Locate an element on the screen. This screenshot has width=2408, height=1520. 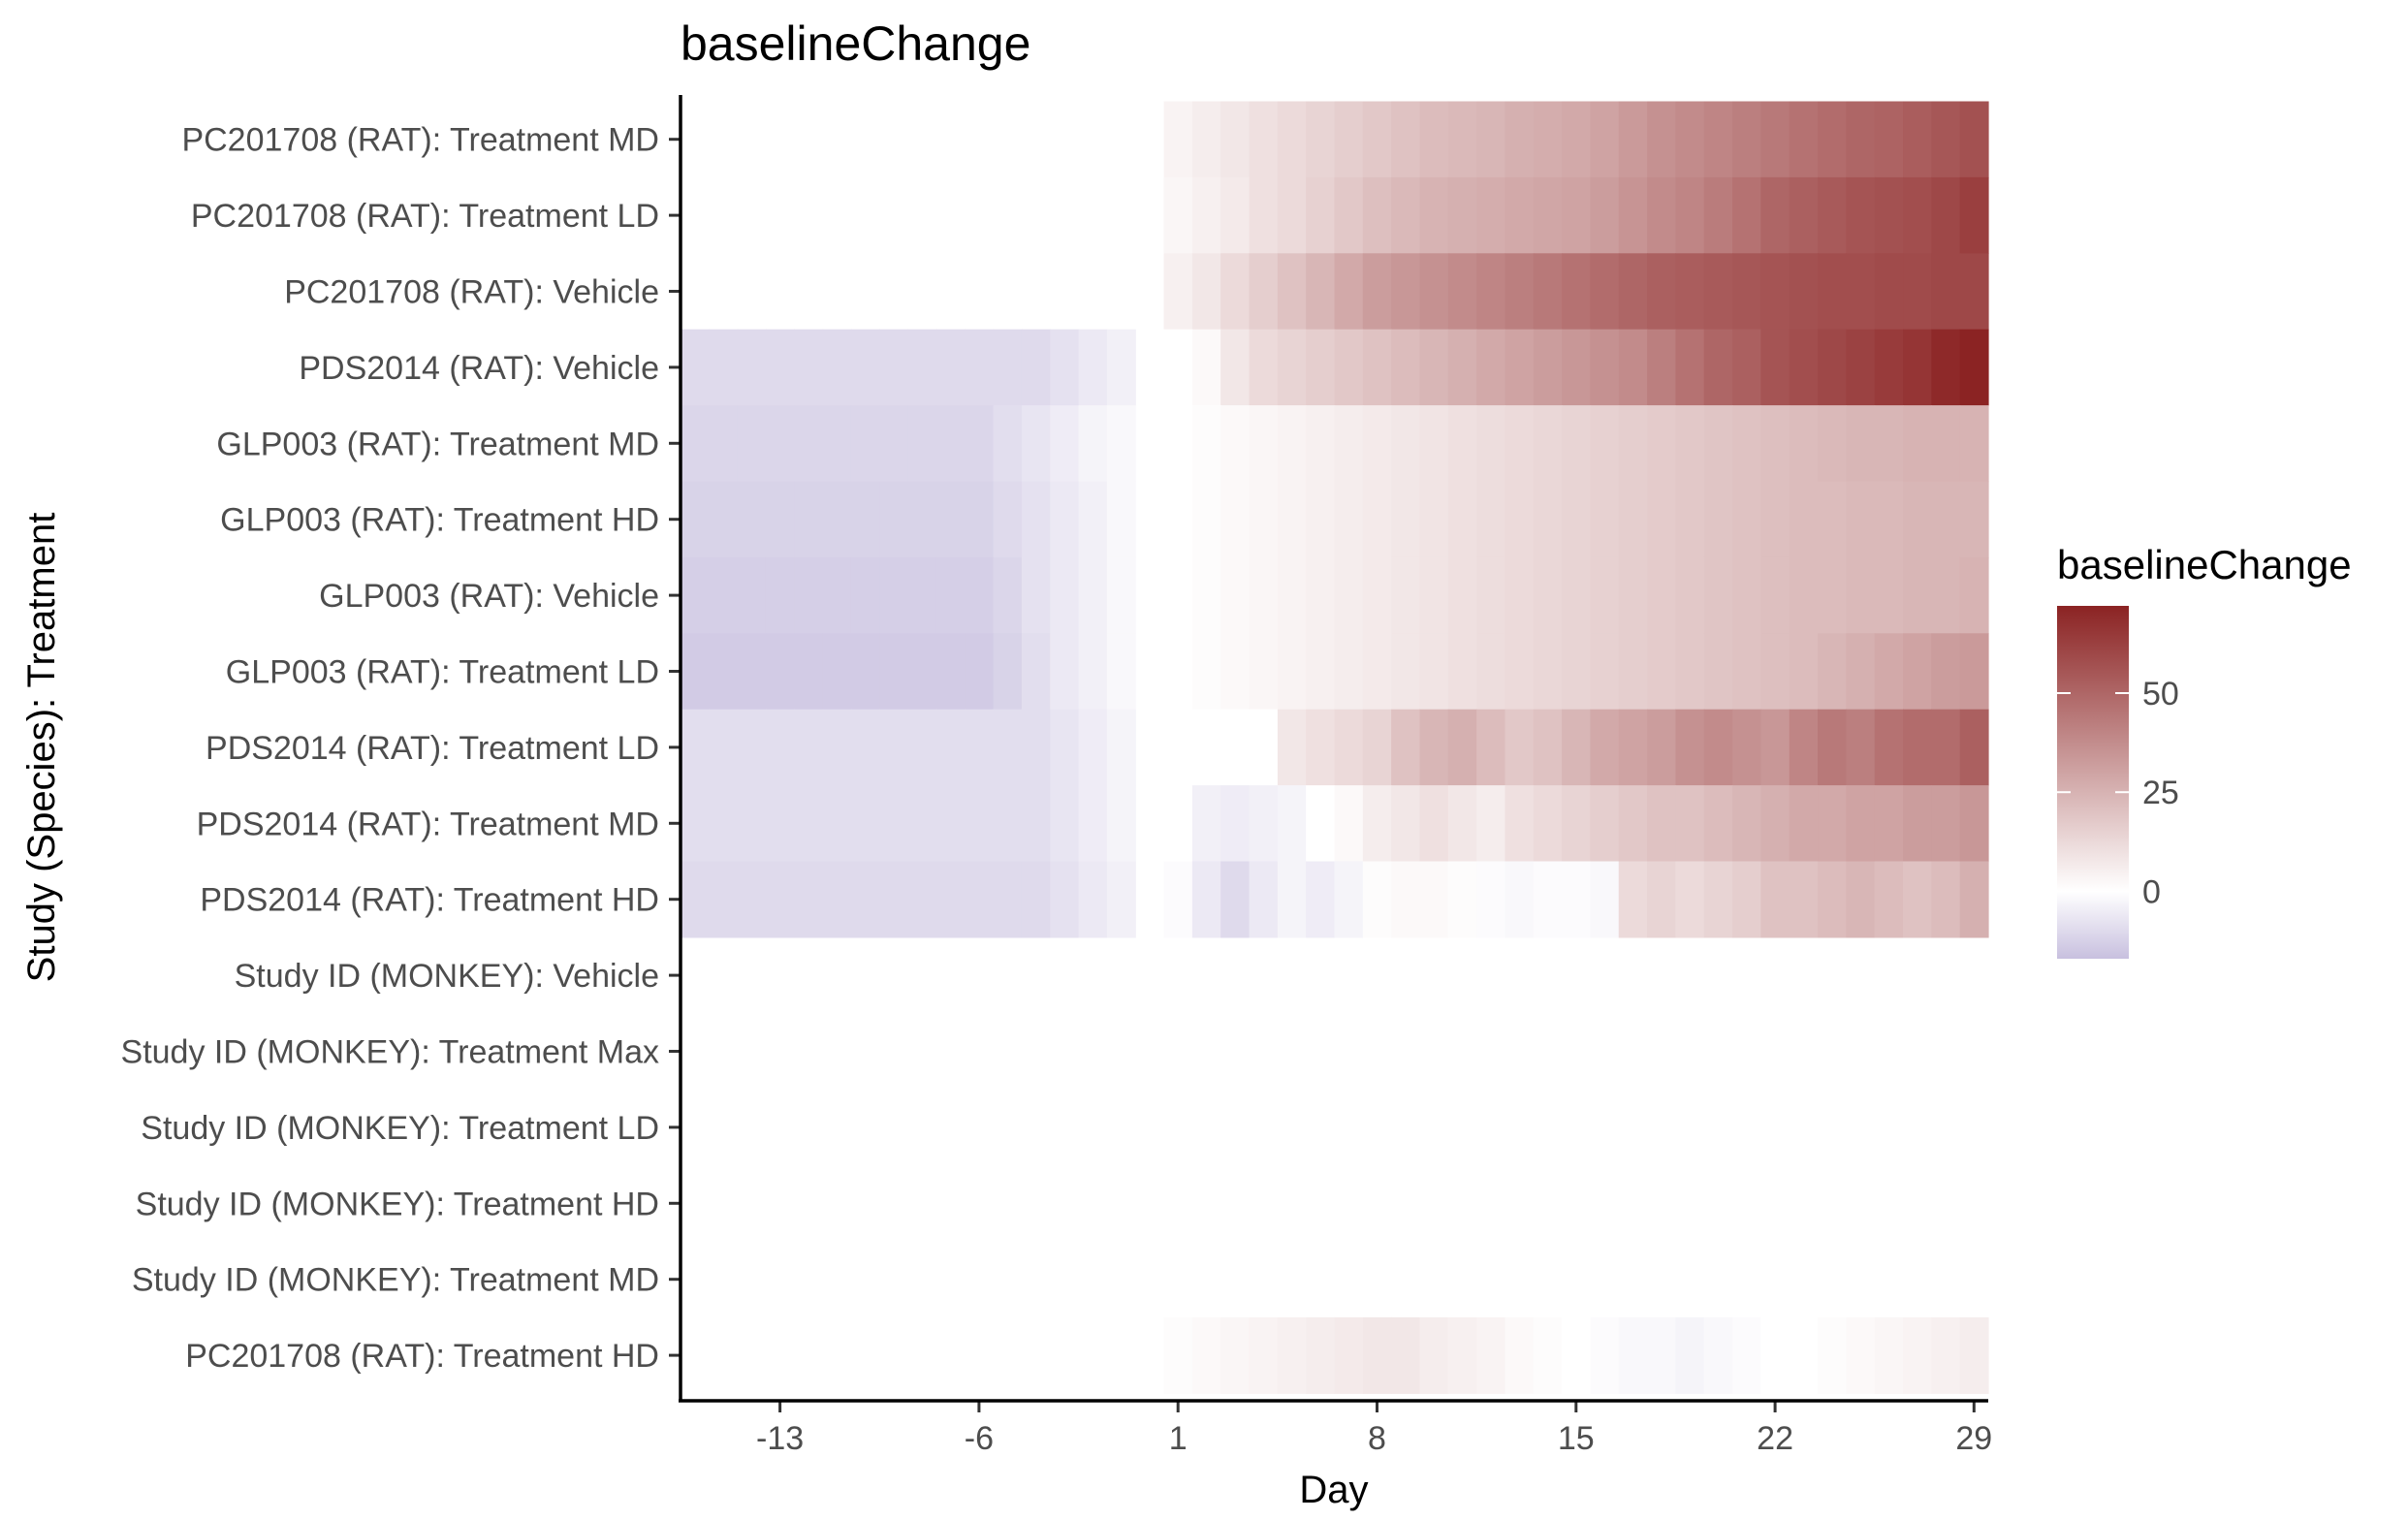
legend-tick-label: 25 is located at coordinates (2160, 793).